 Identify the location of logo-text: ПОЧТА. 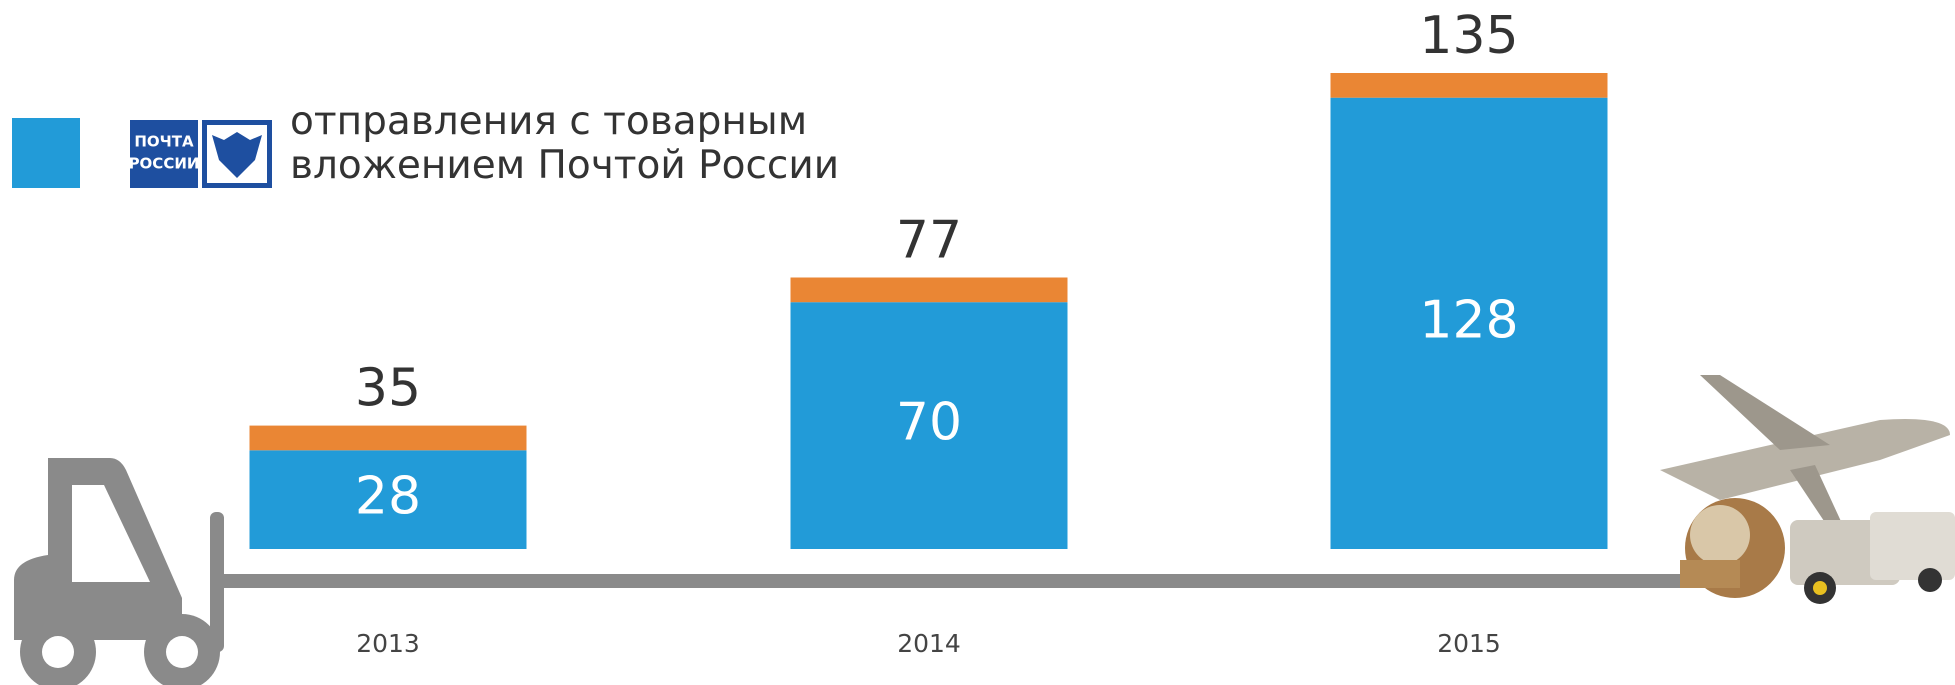
(164, 142).